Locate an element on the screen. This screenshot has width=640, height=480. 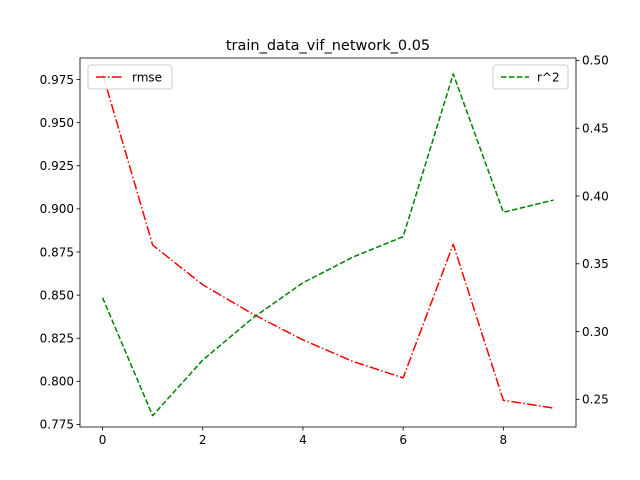
y-left-tick-label: 0.900 is located at coordinates (57, 209).